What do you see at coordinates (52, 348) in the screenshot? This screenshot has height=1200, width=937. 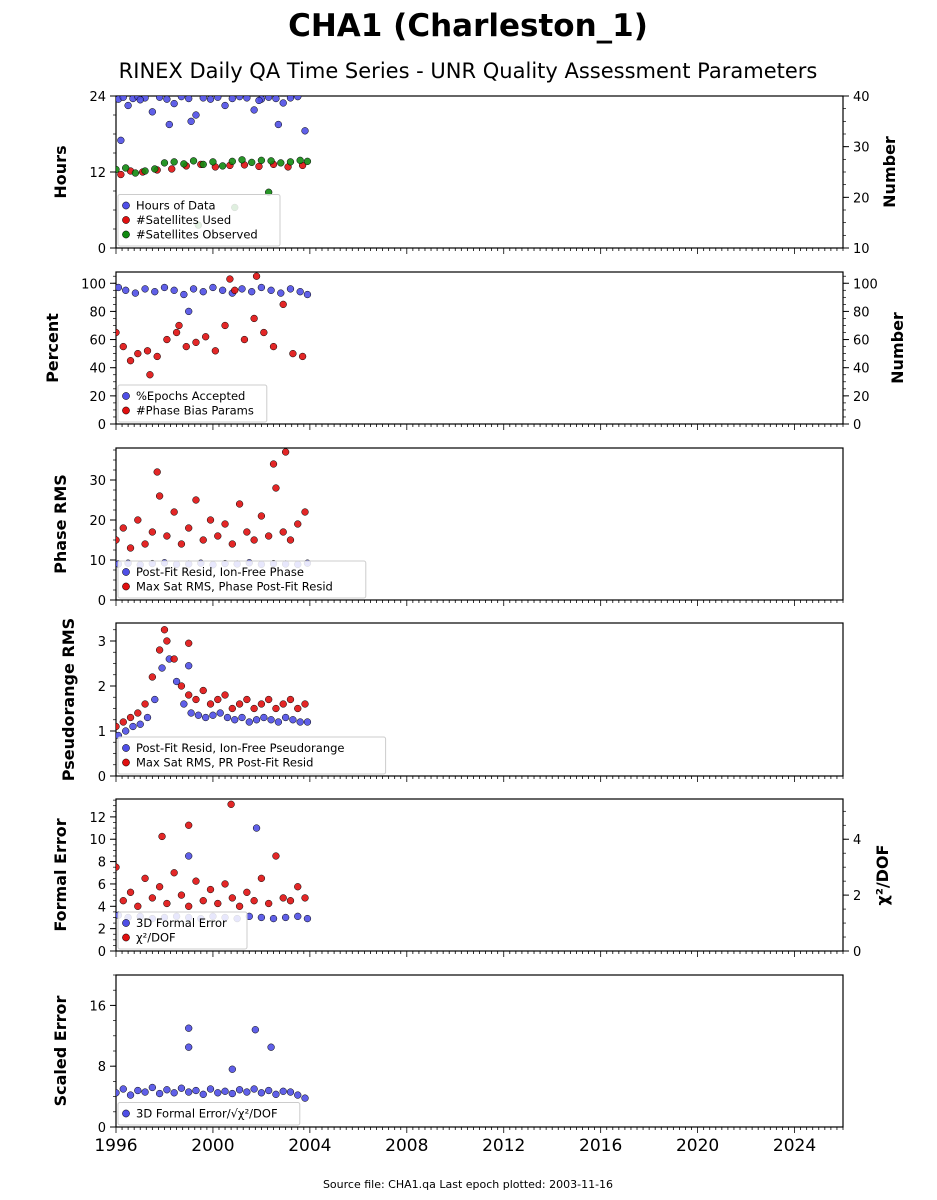 I see `y-axis-label: Percent` at bounding box center [52, 348].